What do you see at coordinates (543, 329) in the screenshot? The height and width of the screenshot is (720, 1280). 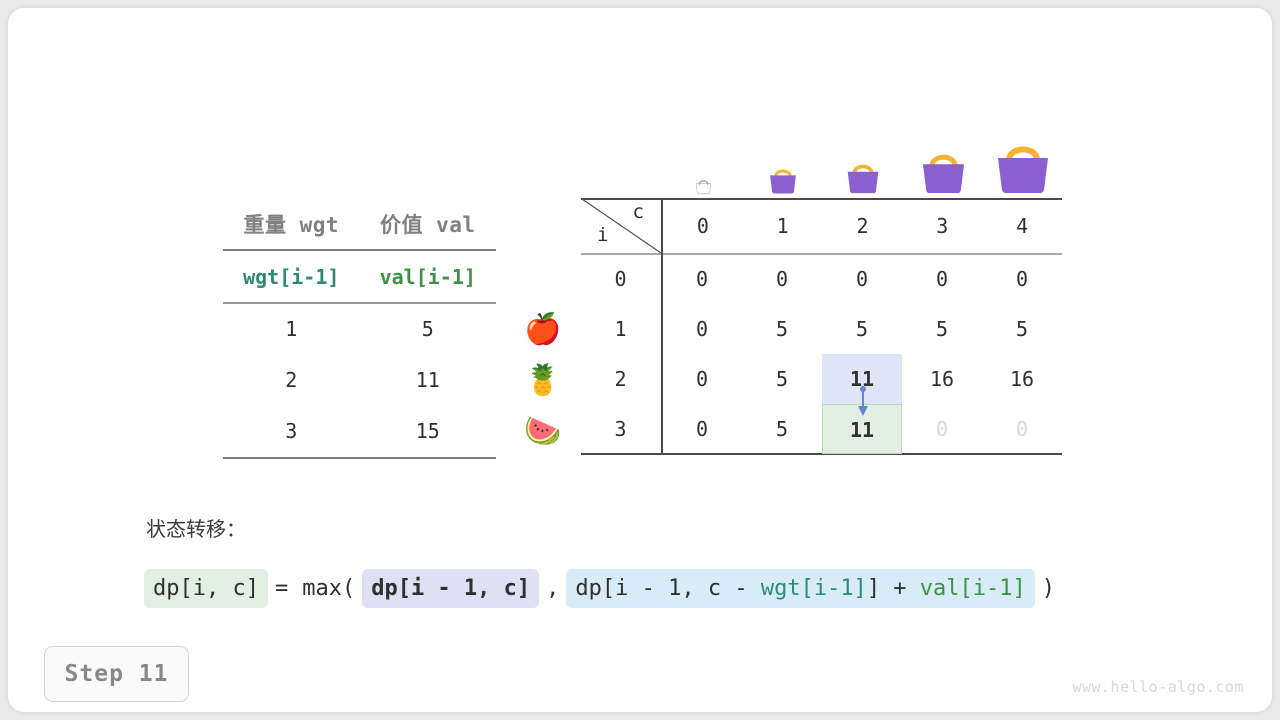 I see `apple-icon: 🍎` at bounding box center [543, 329].